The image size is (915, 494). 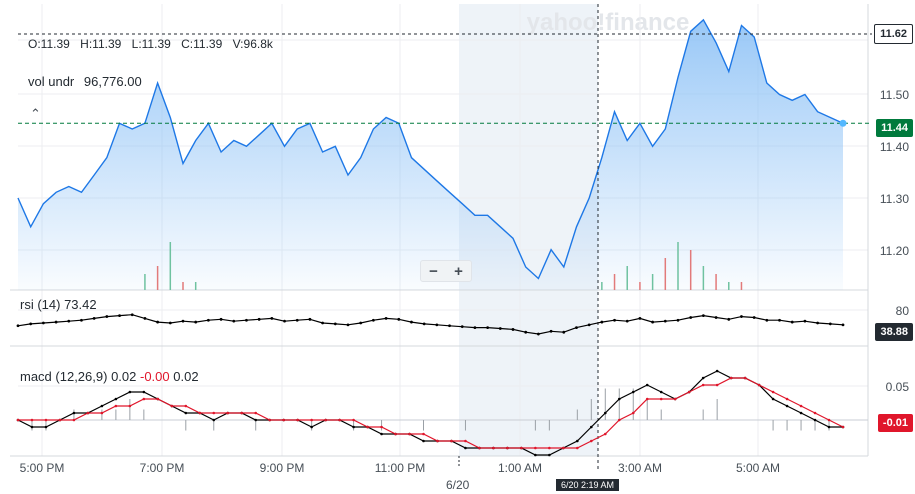 I want to click on volume-study-value: 96,776.00, so click(x=112, y=81).